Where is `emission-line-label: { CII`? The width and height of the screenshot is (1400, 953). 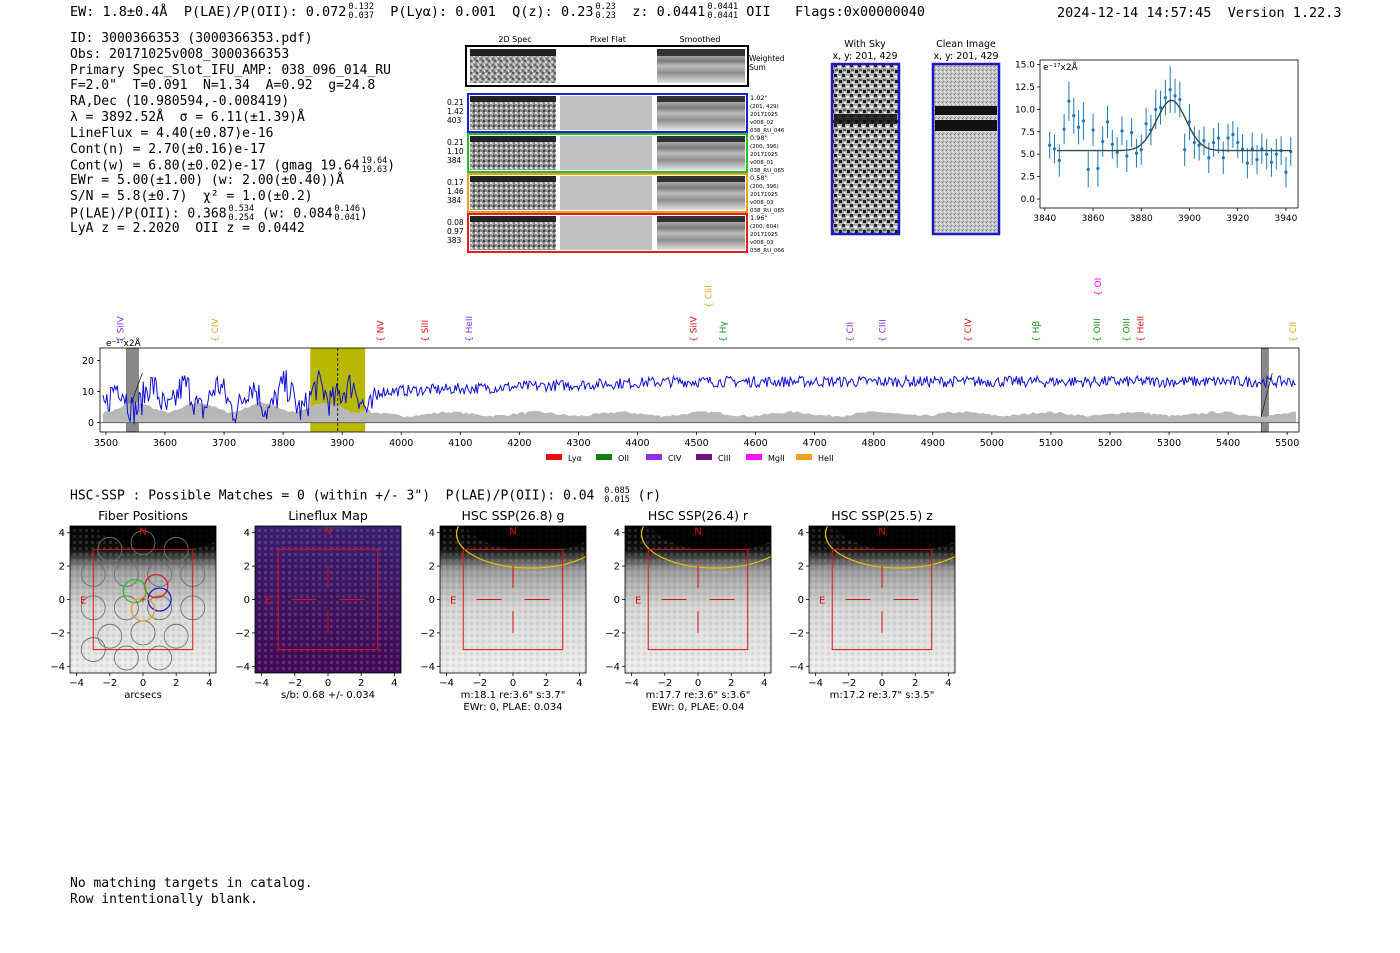 emission-line-label: { CII is located at coordinates (851, 332).